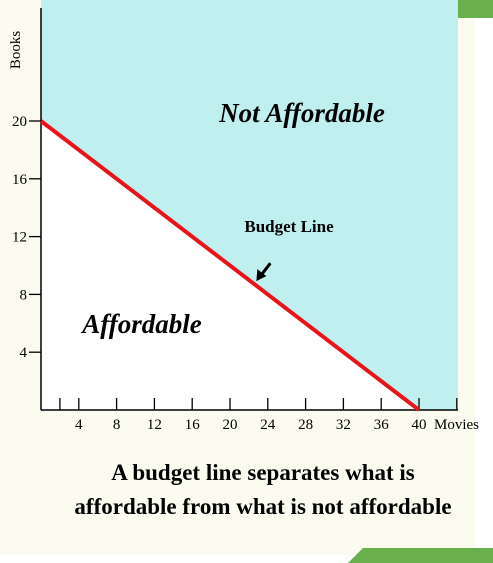 This screenshot has height=563, width=493. Describe the element at coordinates (193, 425) in the screenshot. I see `x-tick-label: 16` at that location.